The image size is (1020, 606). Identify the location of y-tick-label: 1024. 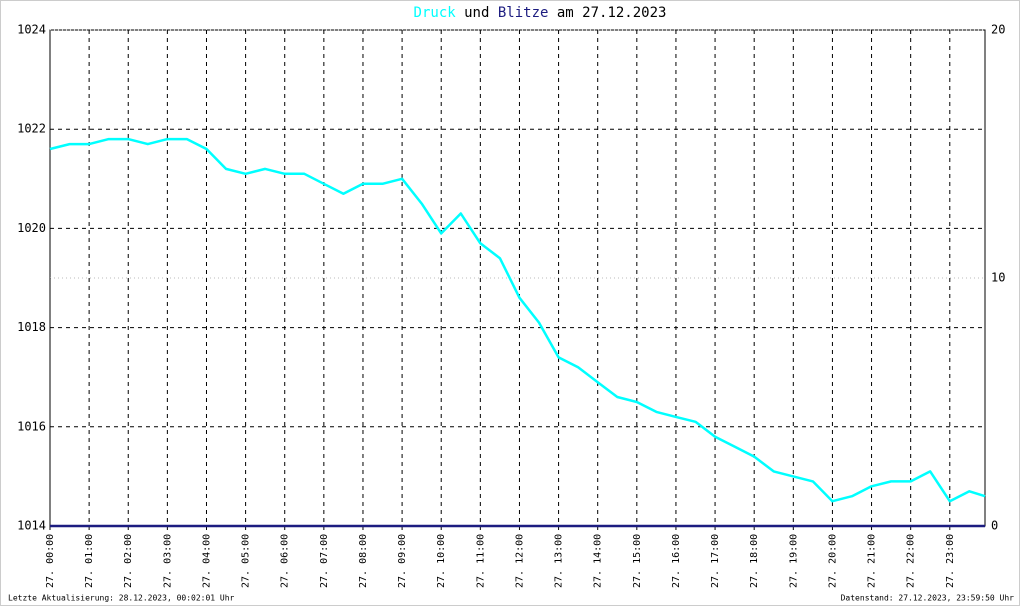
(31, 30).